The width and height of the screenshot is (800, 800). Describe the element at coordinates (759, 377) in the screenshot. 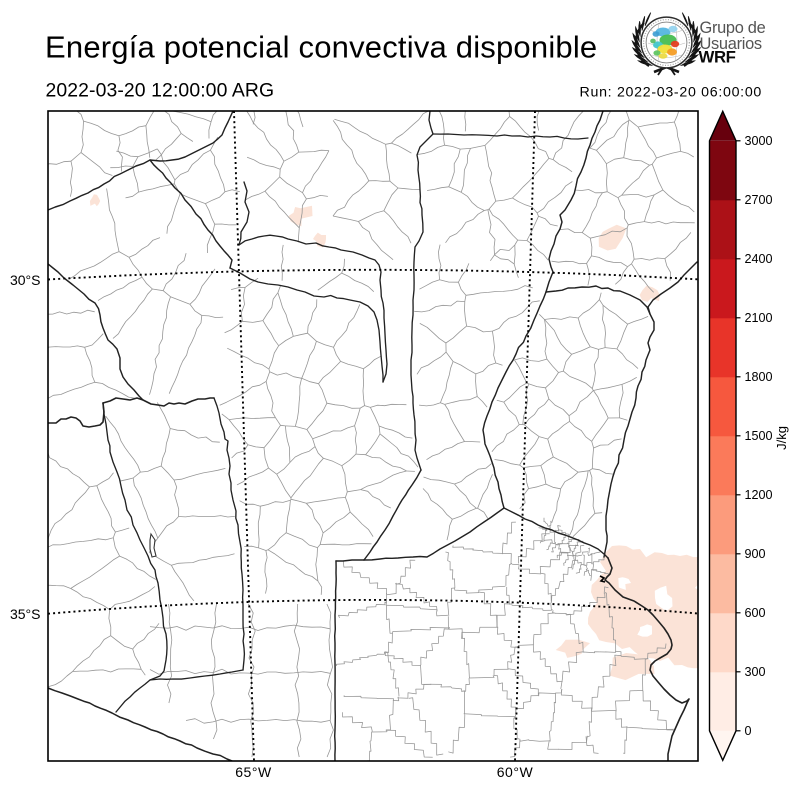

I see `svg-text: 1800` at that location.